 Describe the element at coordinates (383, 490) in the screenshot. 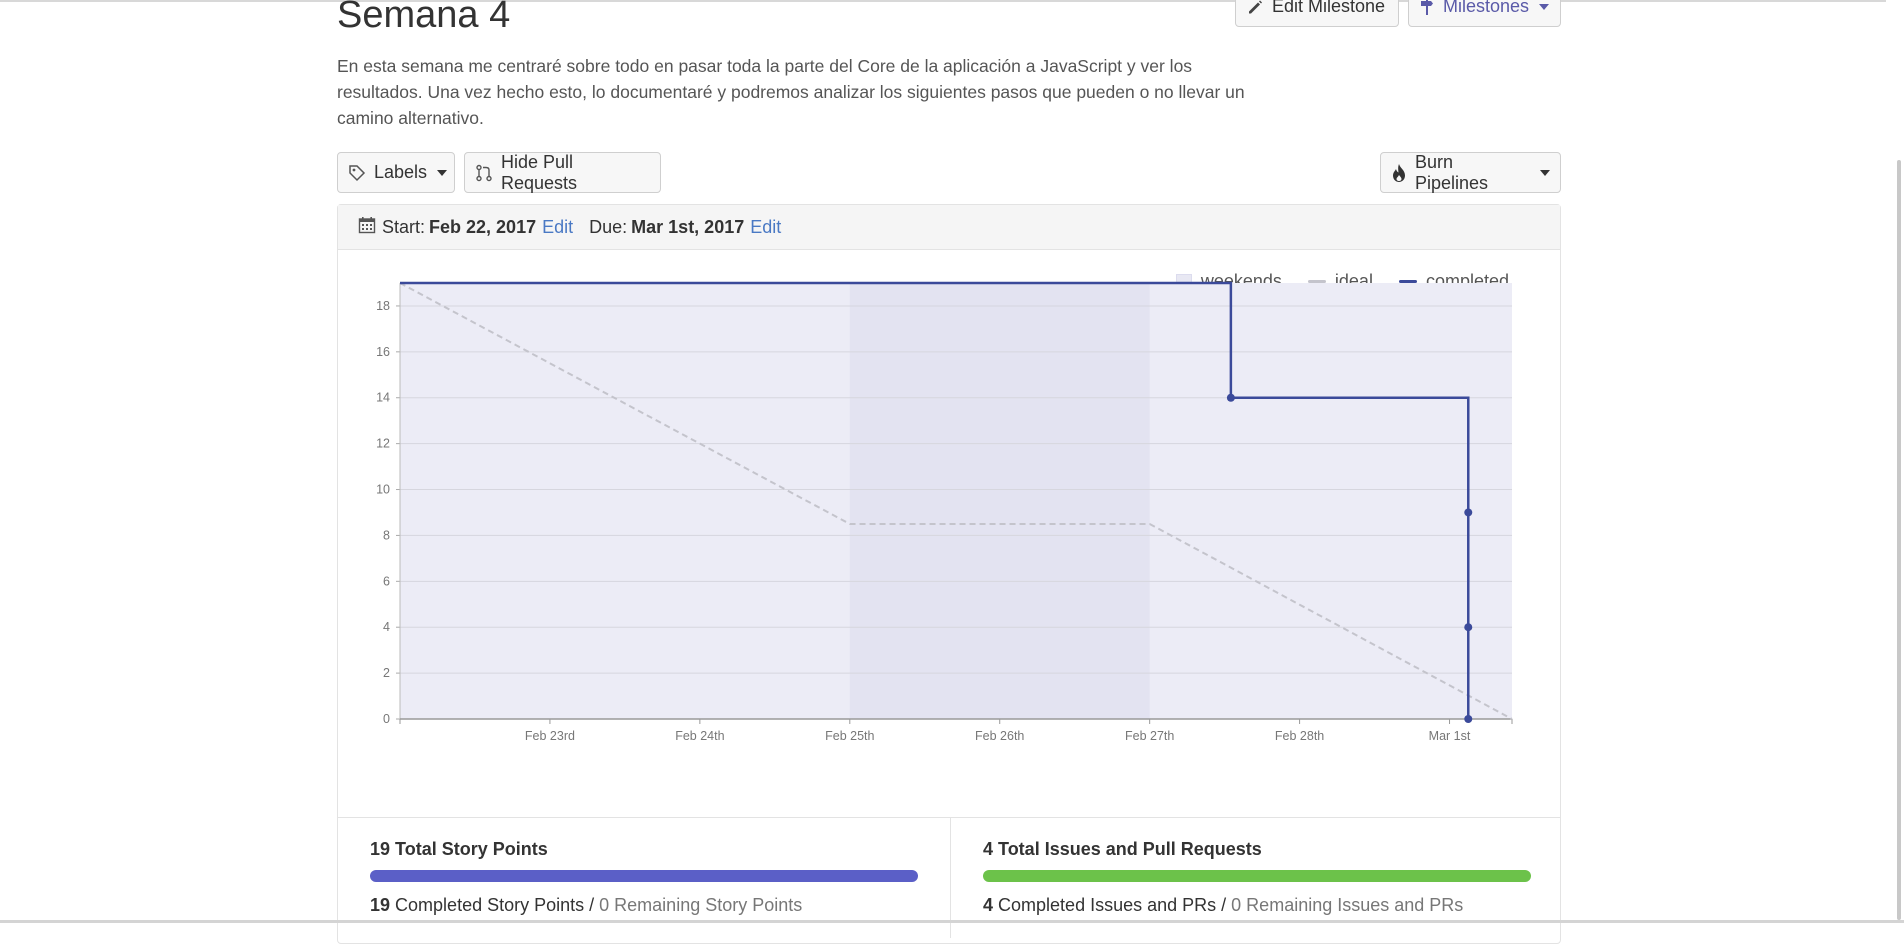

I see `y-tick-label: 10` at that location.